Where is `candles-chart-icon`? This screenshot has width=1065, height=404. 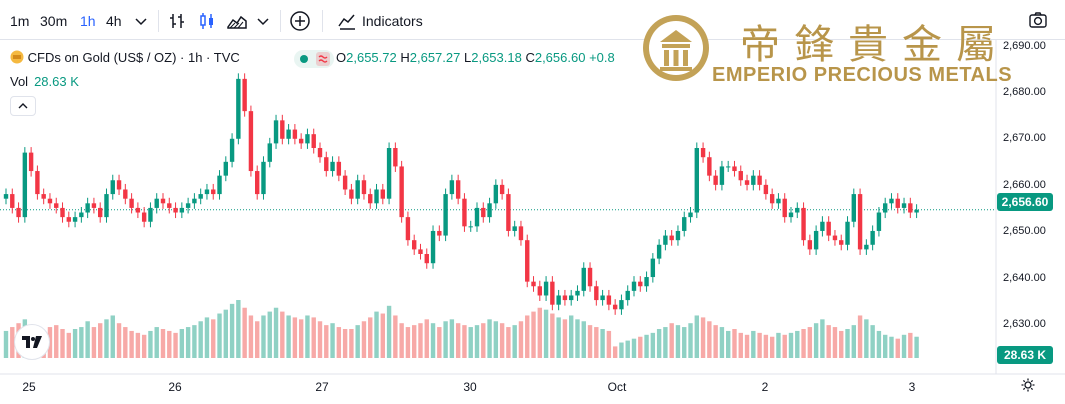 candles-chart-icon is located at coordinates (207, 21).